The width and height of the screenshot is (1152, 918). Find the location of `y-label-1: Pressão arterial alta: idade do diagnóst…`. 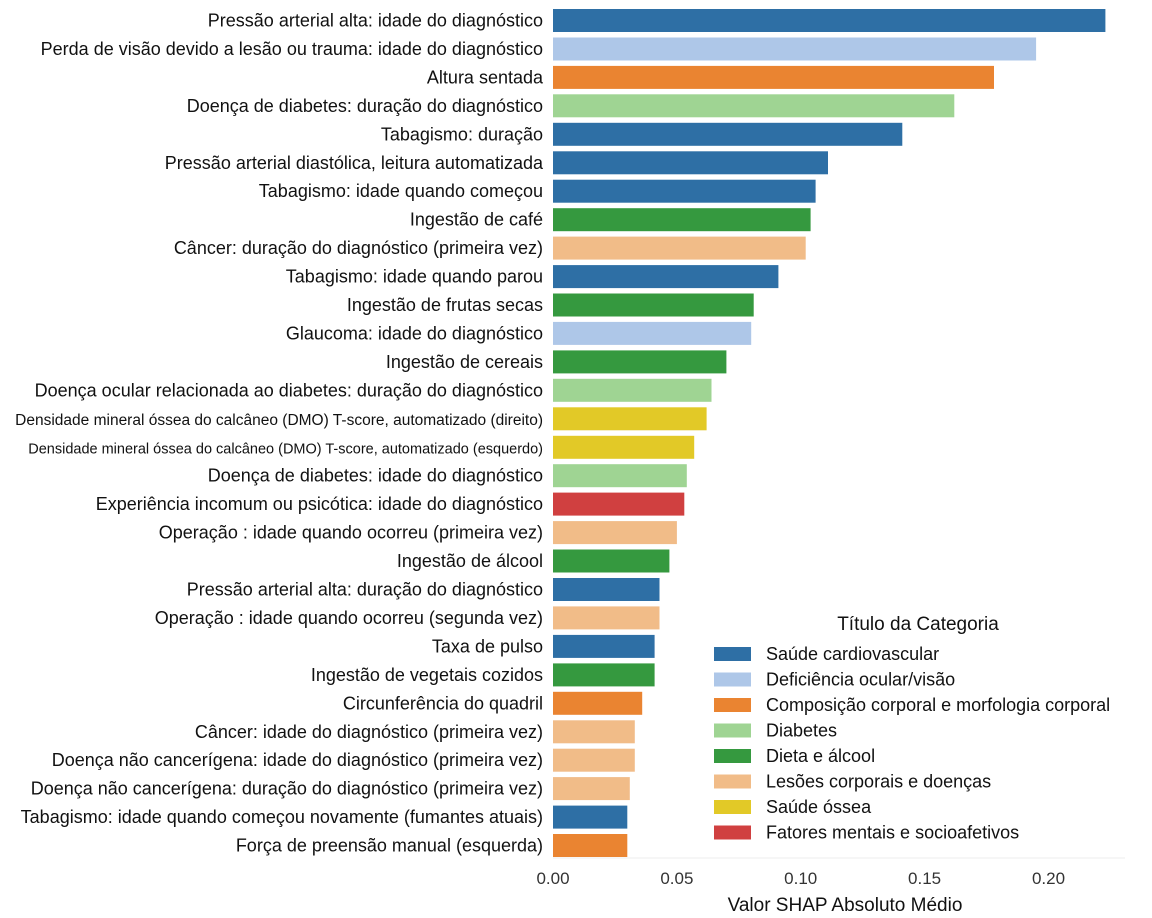

y-label-1: Pressão arterial alta: idade do diagnóst… is located at coordinates (375, 21).